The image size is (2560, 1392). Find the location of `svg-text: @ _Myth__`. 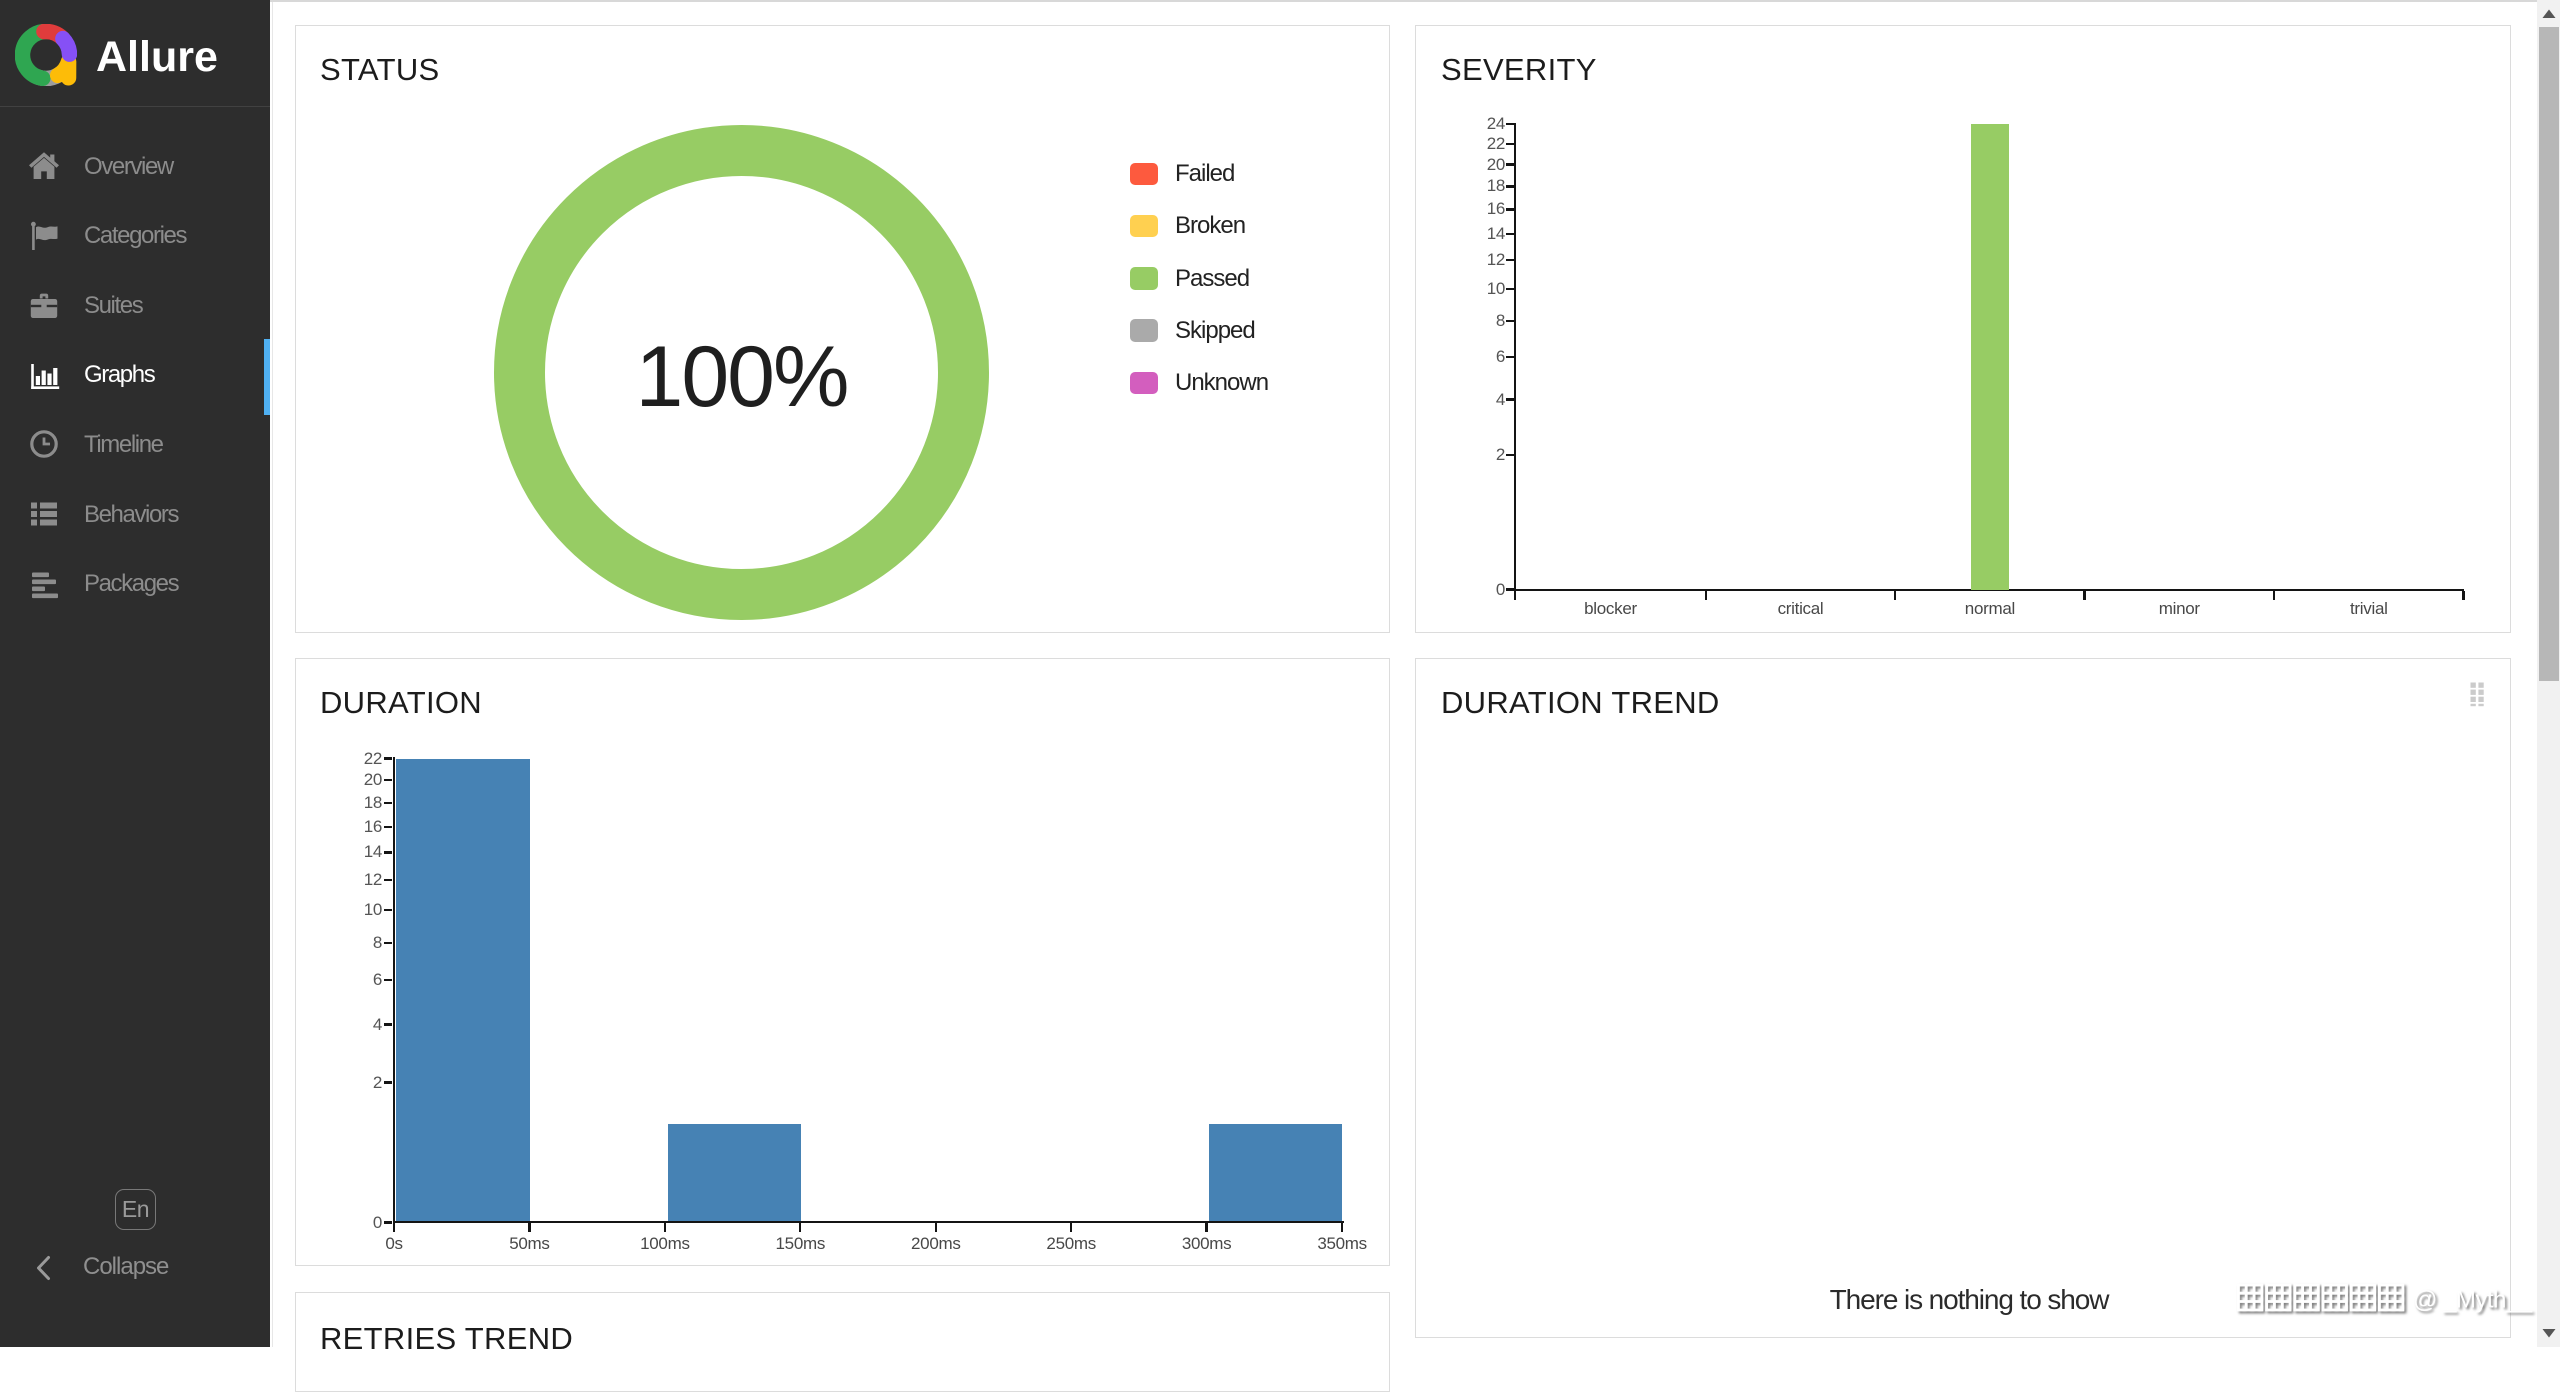

svg-text: @ _Myth__ is located at coordinates (2473, 1300).